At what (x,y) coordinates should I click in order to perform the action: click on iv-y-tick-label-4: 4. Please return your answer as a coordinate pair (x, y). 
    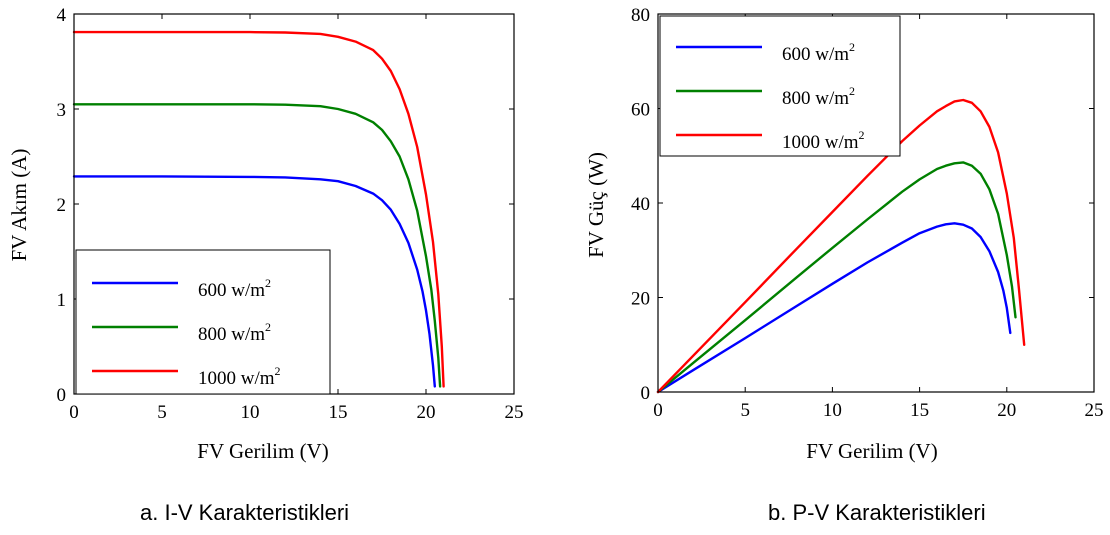
    Looking at the image, I should click on (62, 15).